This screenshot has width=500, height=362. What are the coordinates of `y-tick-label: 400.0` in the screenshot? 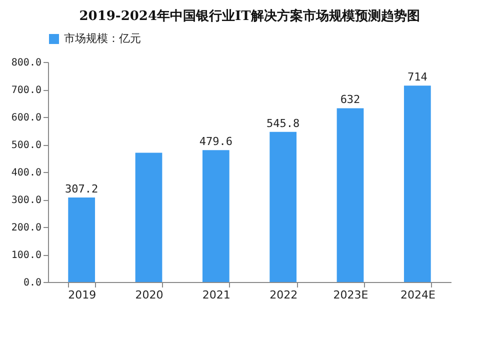 It's located at (26, 173).